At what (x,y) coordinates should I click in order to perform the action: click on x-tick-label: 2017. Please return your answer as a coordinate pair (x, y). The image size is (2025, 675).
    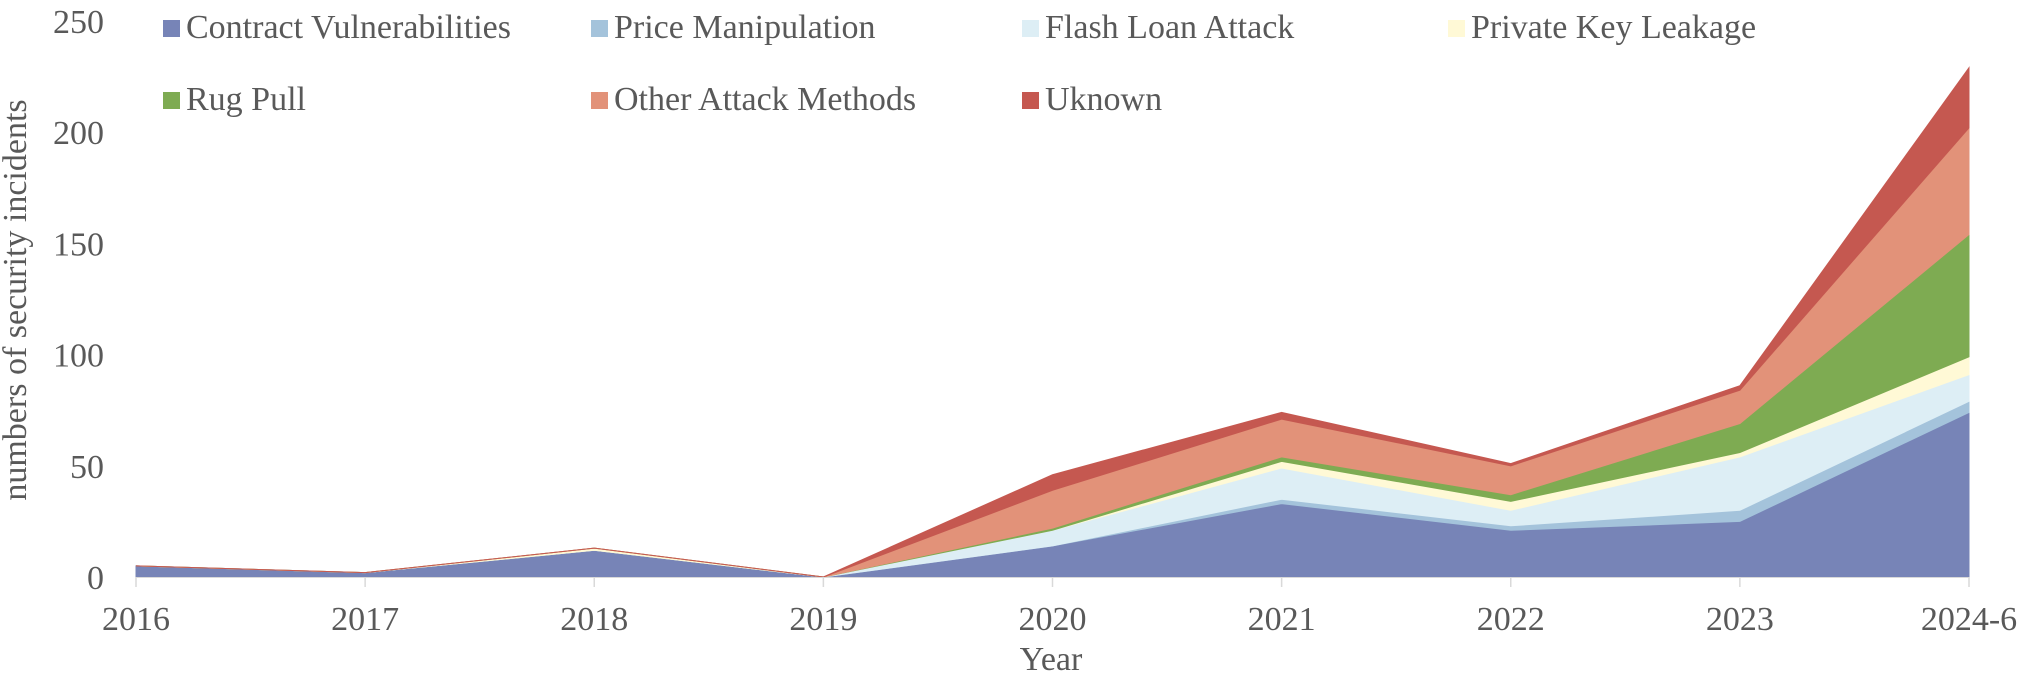
    Looking at the image, I should click on (365, 619).